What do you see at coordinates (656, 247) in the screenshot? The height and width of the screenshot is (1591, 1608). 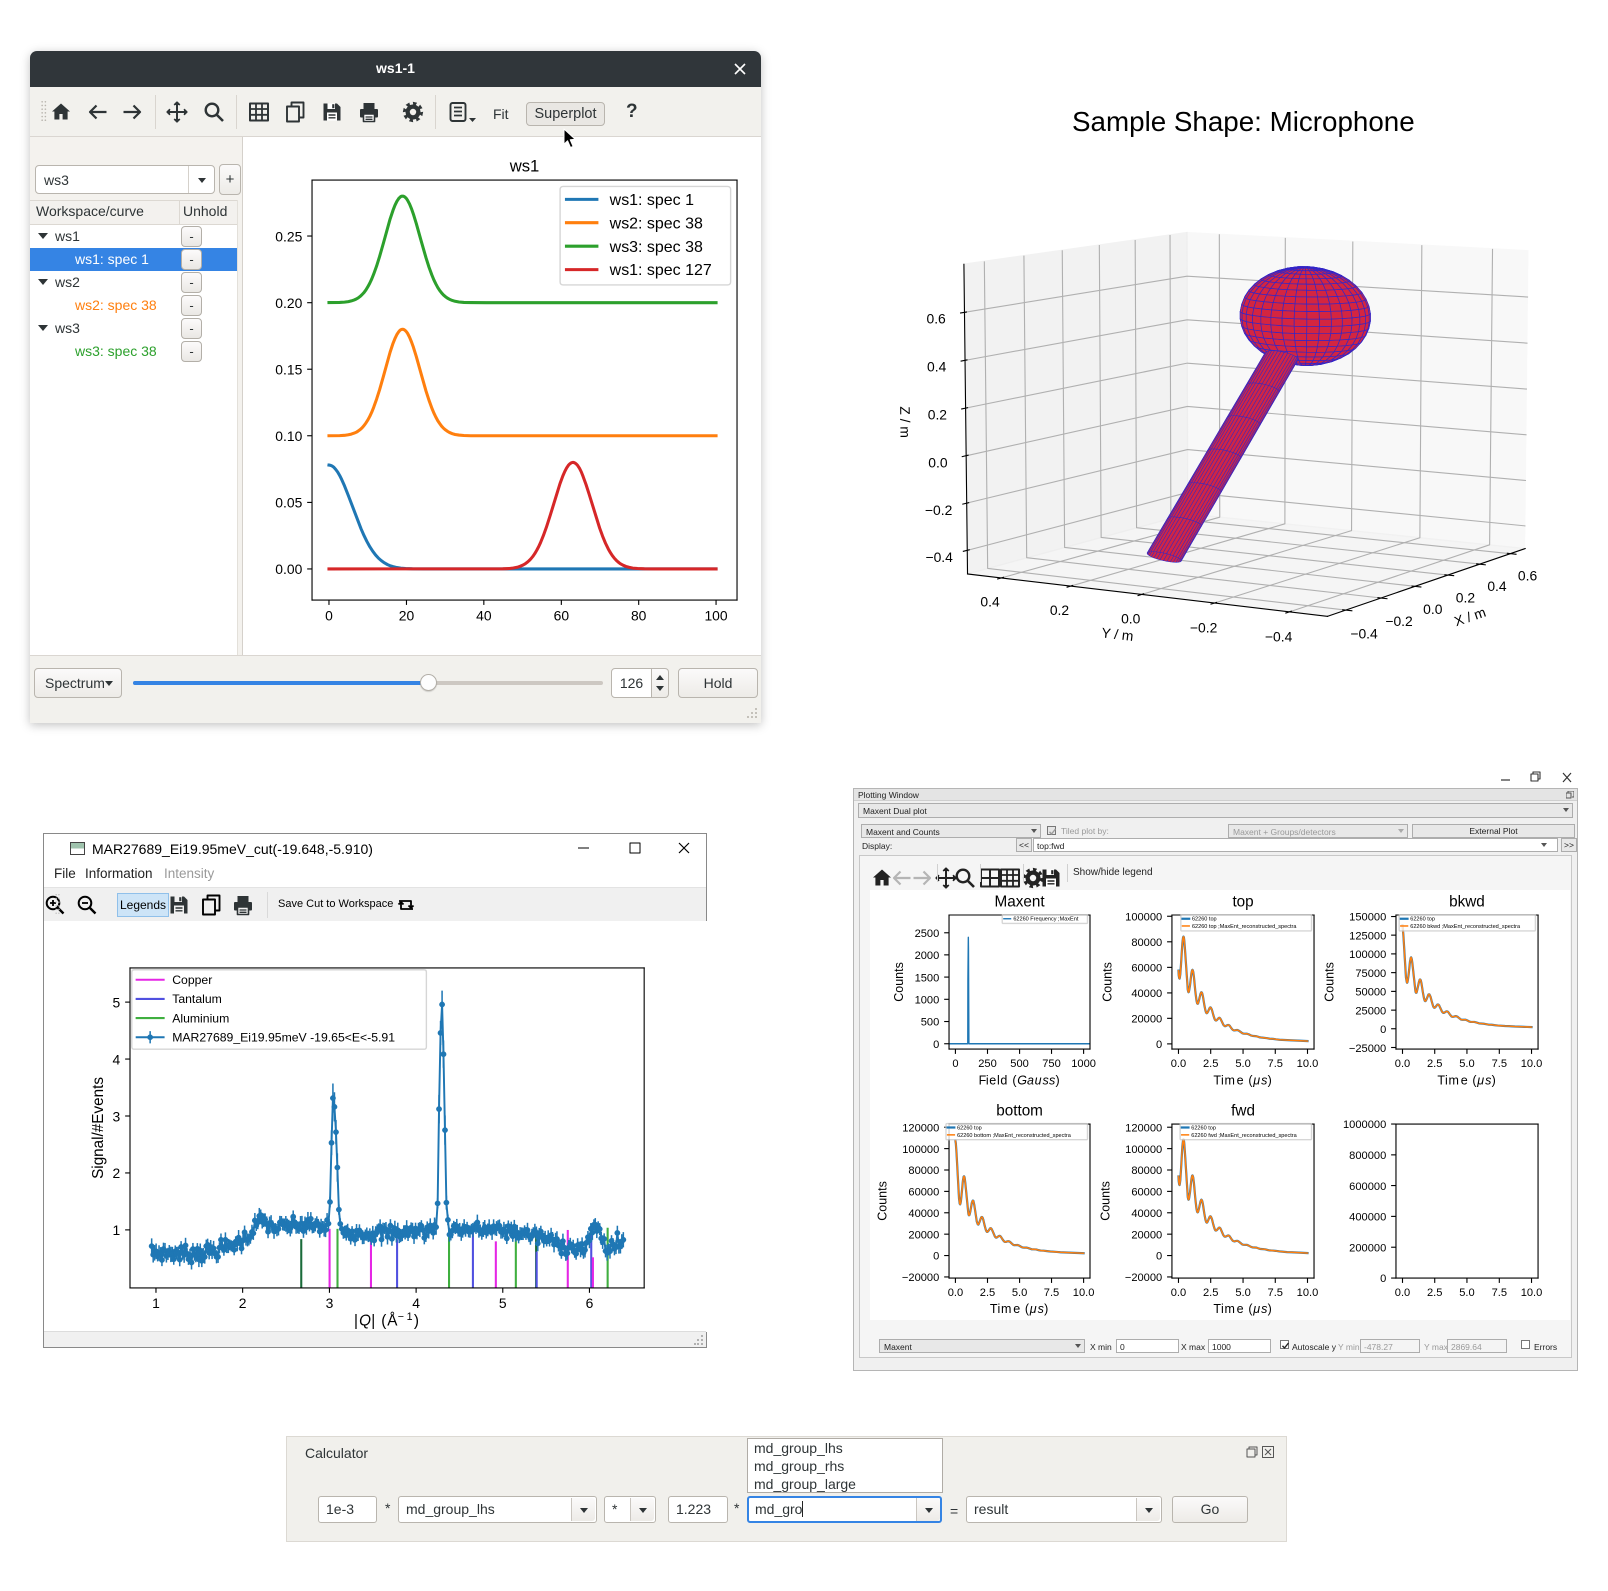 I see `svg-text: ws3: spec 38` at bounding box center [656, 247].